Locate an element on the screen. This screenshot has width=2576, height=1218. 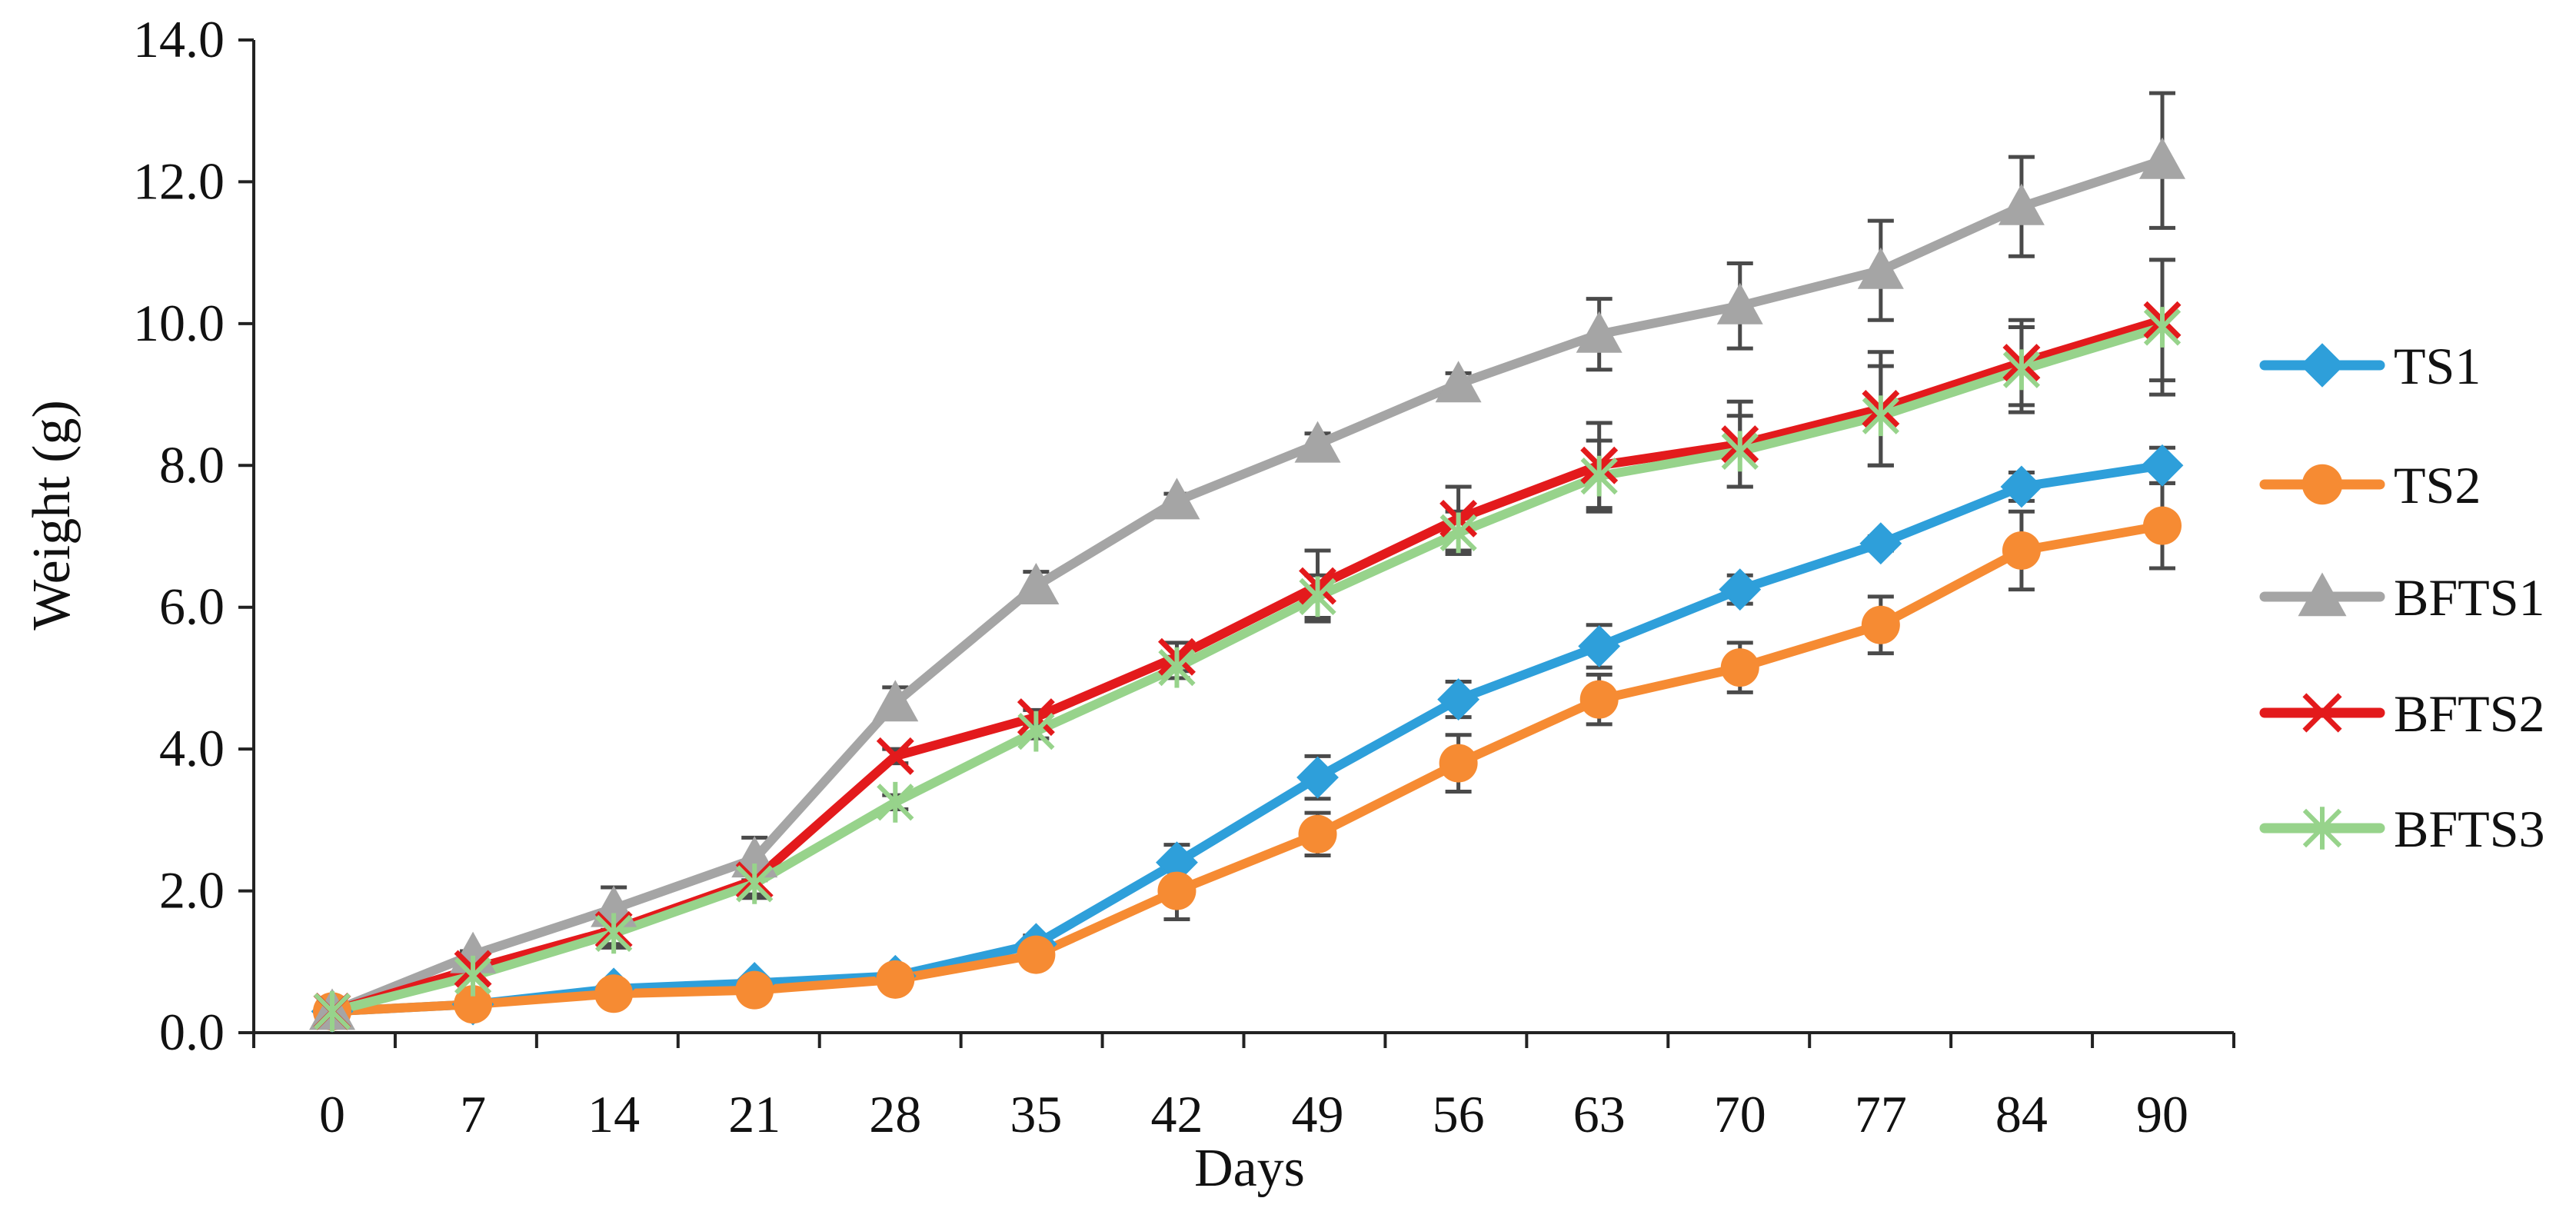
legend-marker-bfts2 is located at coordinates (2322, 713).